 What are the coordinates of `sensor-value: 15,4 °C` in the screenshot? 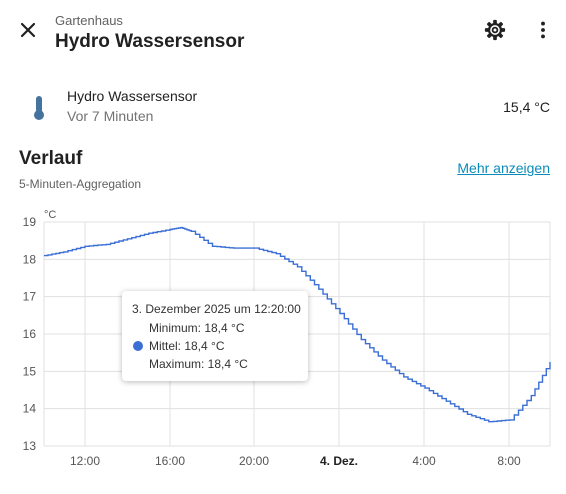 It's located at (526, 107).